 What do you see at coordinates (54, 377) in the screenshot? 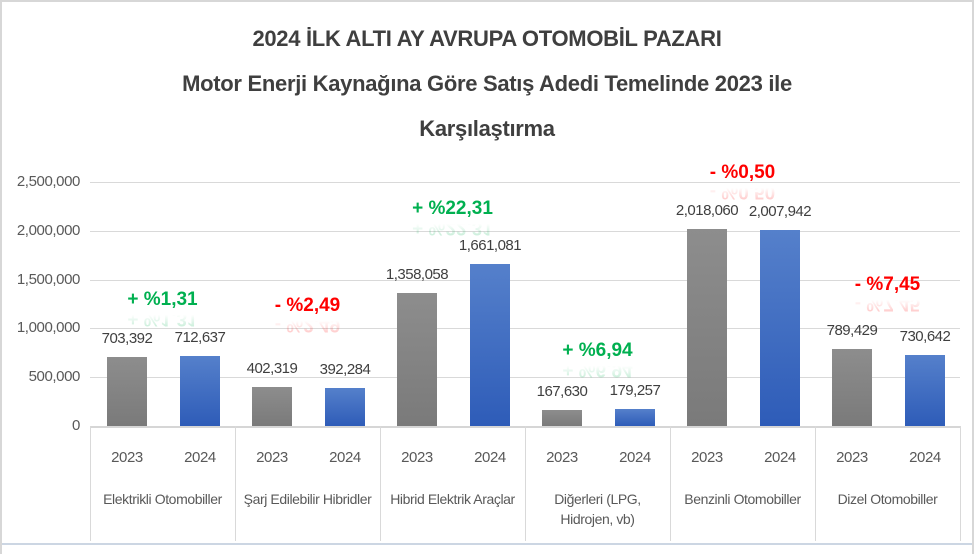
I see `y-axis-tick-label: 500,000` at bounding box center [54, 377].